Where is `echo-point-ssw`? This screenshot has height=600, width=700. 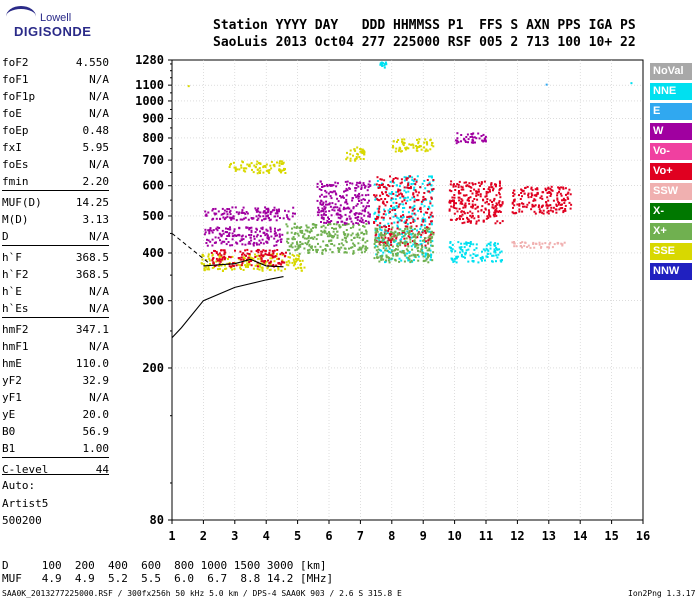
echo-point-ssw is located at coordinates (542, 243).